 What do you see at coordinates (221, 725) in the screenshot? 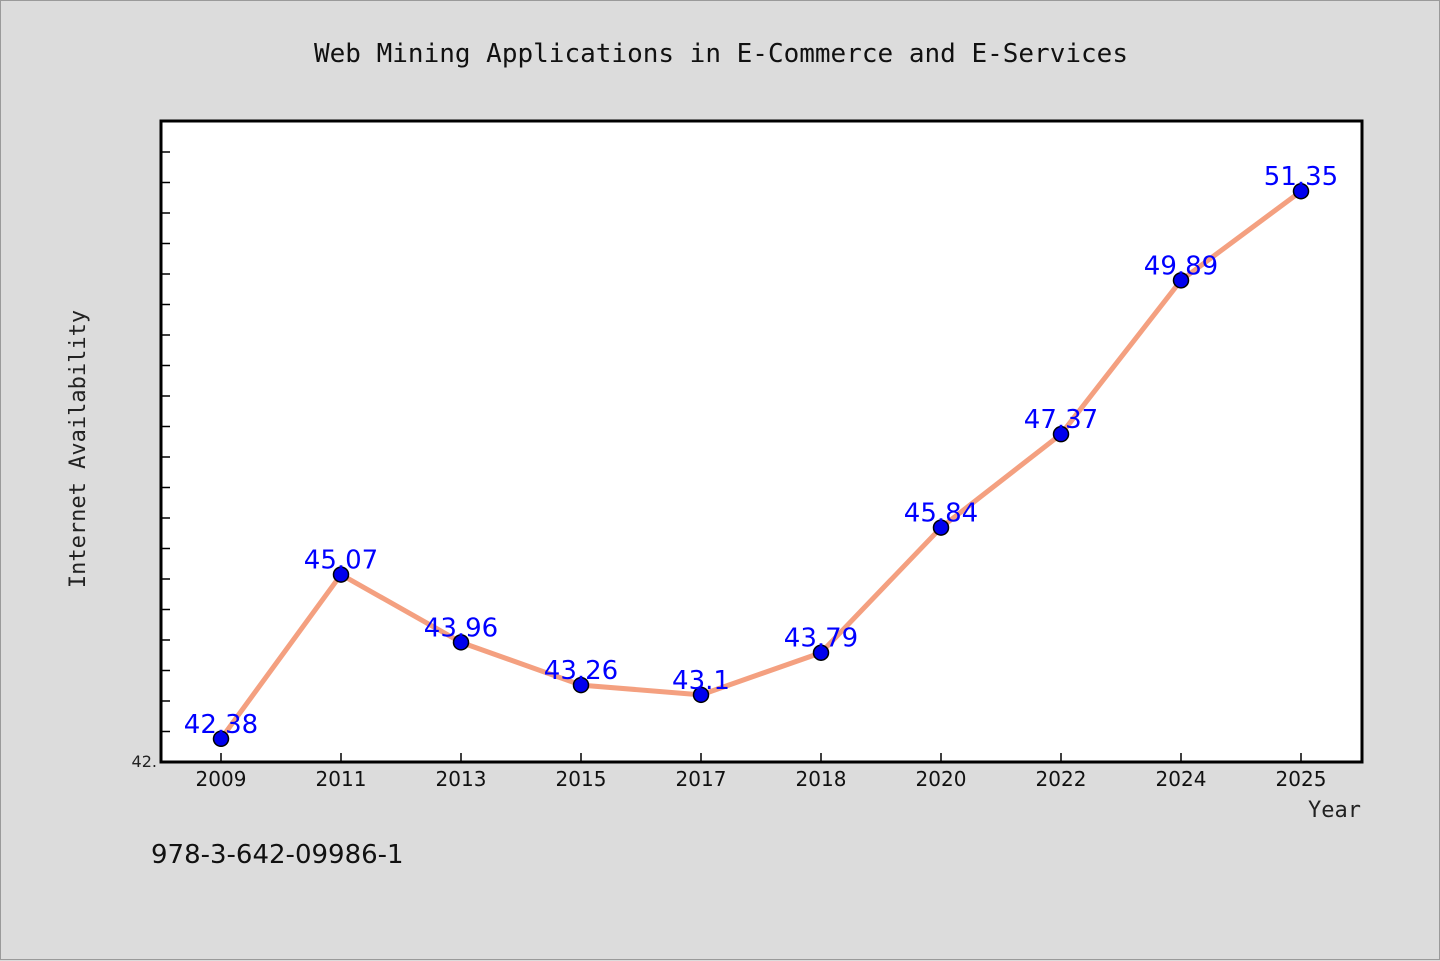
I see `data-label: 42.38` at bounding box center [221, 725].